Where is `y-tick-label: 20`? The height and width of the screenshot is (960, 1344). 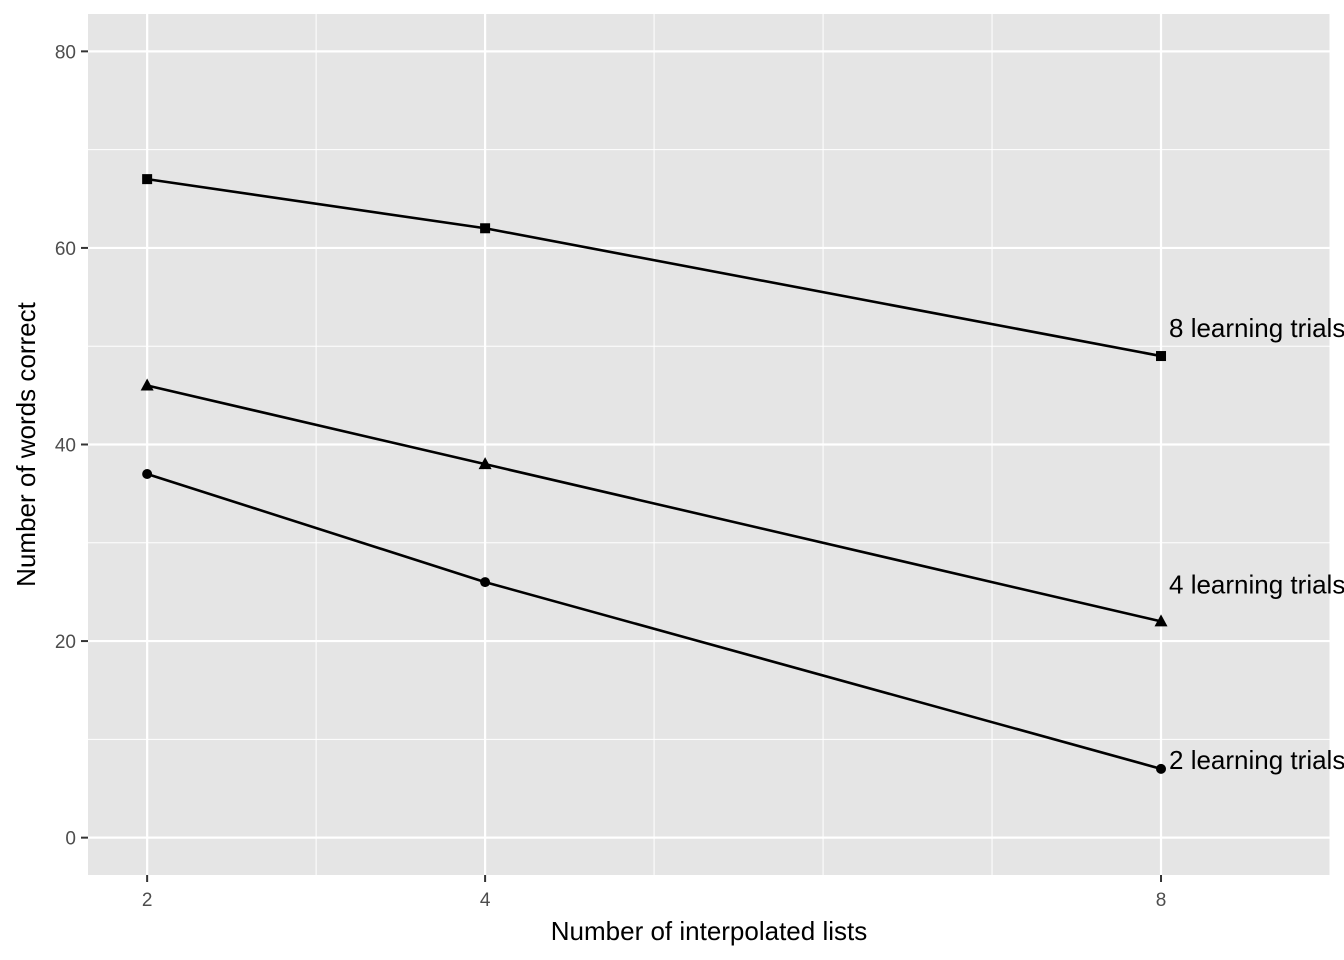 y-tick-label: 20 is located at coordinates (65, 642).